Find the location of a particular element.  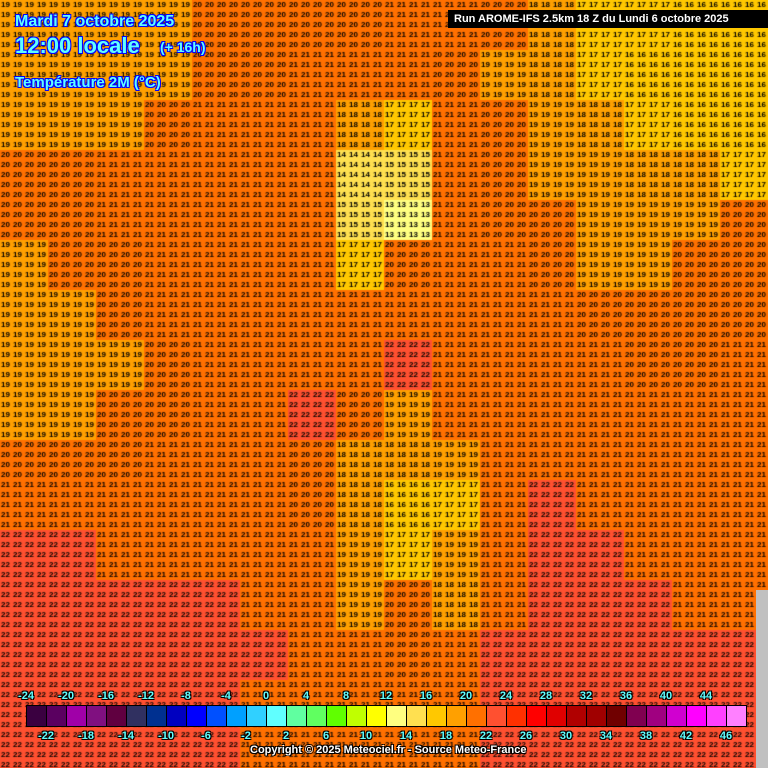

legend-label-top: -16 is located at coordinates (106, 696).